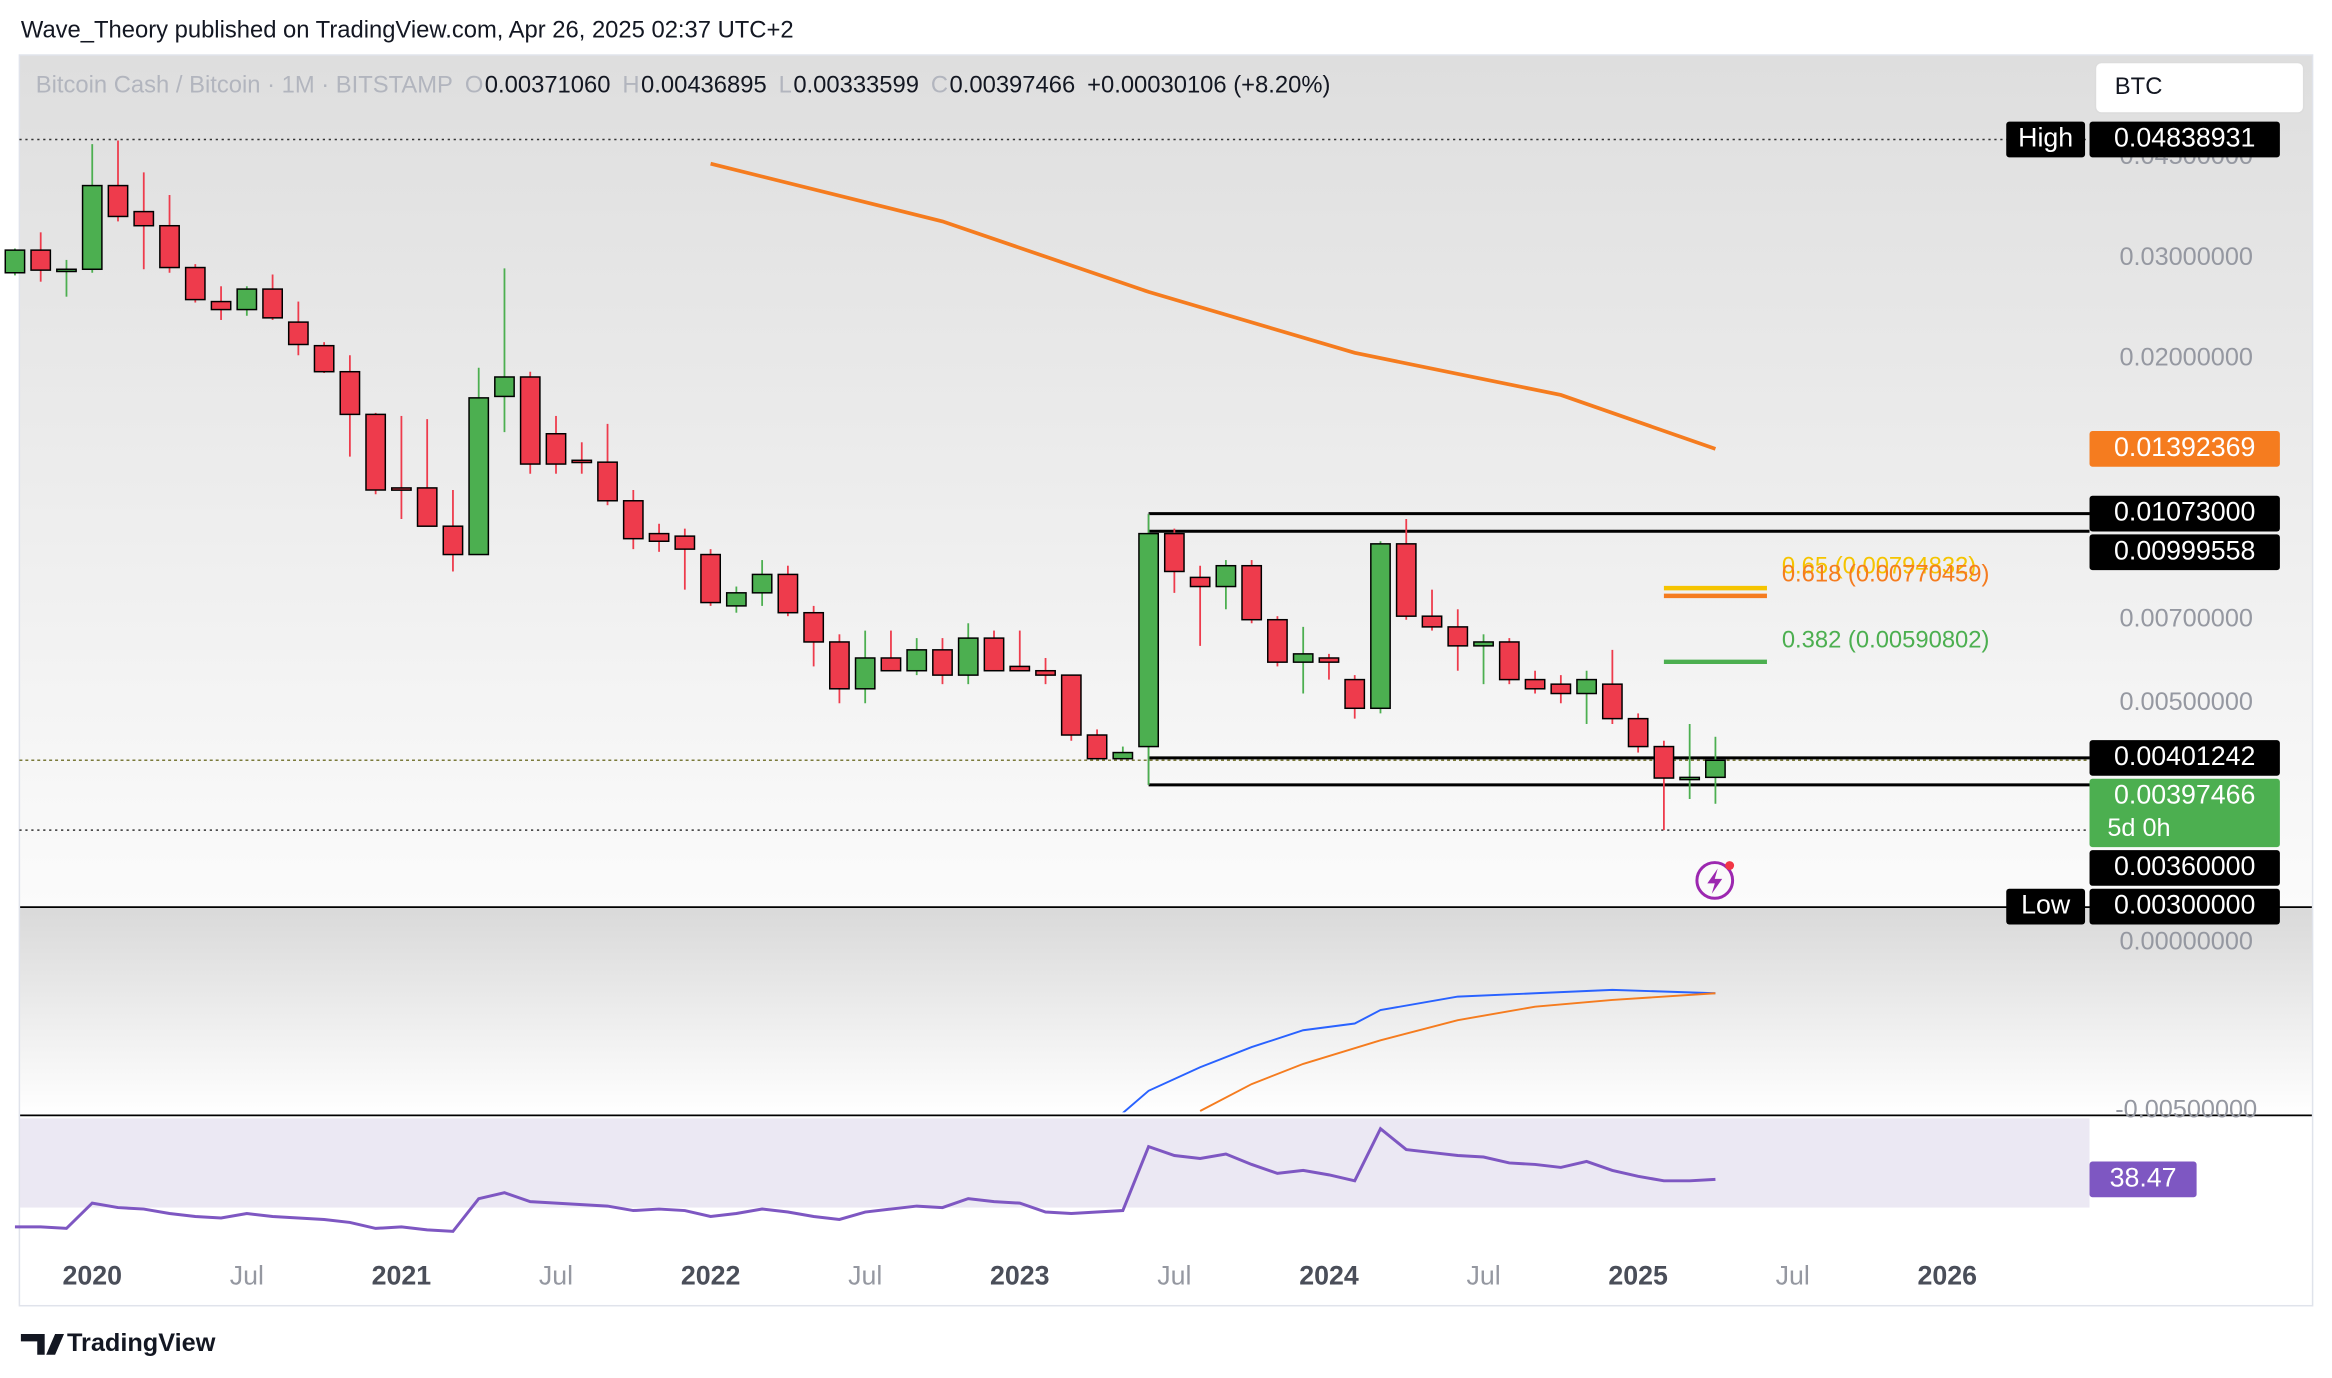 The width and height of the screenshot is (2332, 1378). Describe the element at coordinates (2185, 941) in the screenshot. I see `macd-tick-label: 0.00000000` at that location.